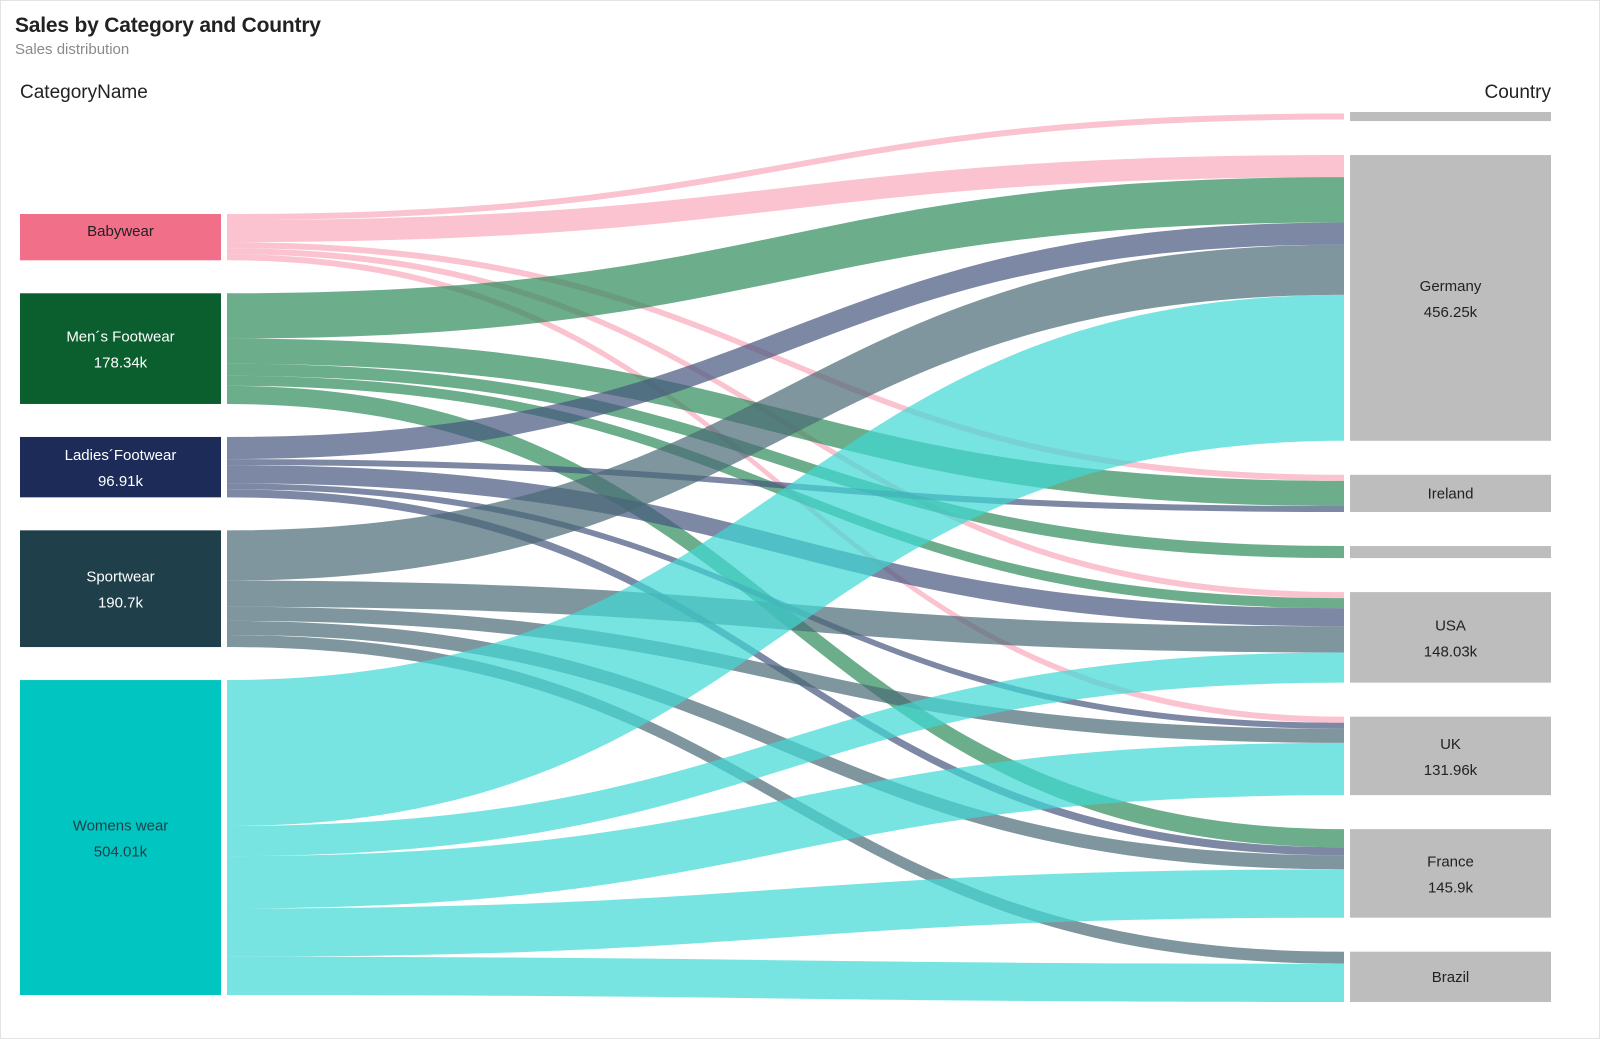 Image resolution: width=1600 pixels, height=1039 pixels. Describe the element at coordinates (1451, 887) in the screenshot. I see `node-label: 145.9k` at that location.